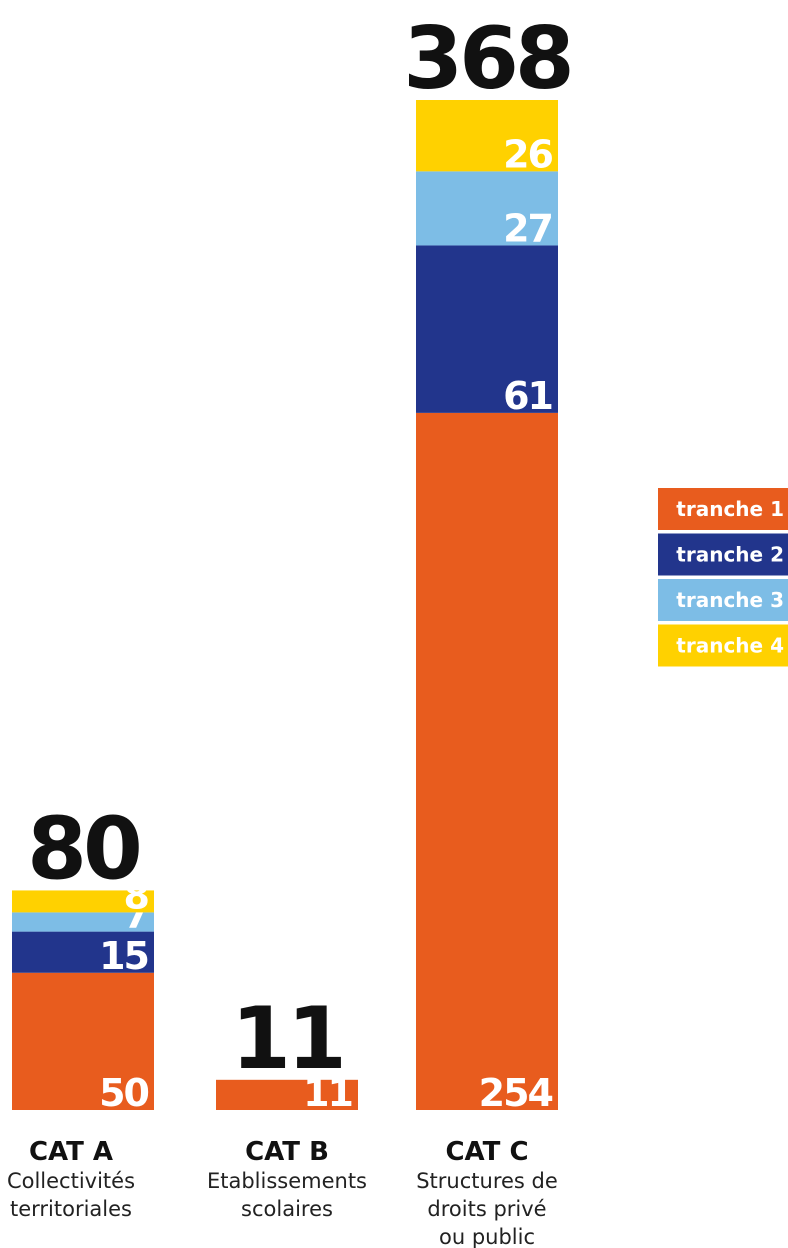 The width and height of the screenshot is (788, 1248). I want to click on category-label: CAT C, so click(486, 1152).